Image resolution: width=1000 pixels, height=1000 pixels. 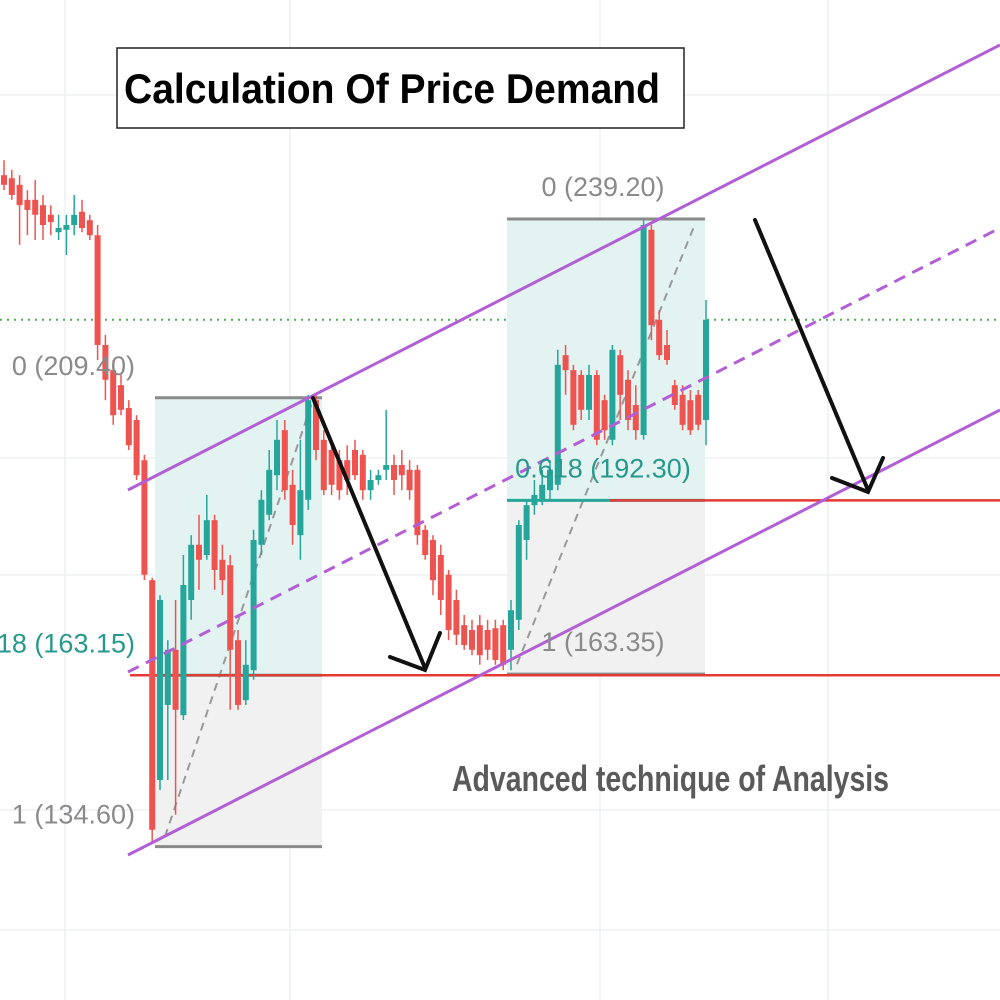 I want to click on fib-level-label: 0.618 (163.15), so click(x=67, y=643).